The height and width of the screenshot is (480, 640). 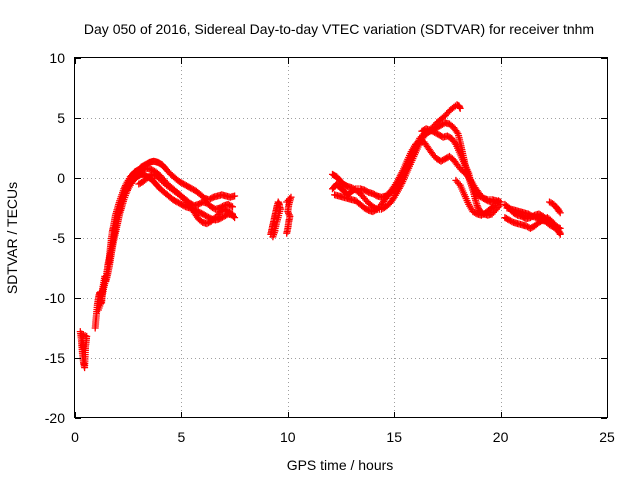 What do you see at coordinates (61, 118) in the screenshot?
I see `y-tick-label: 5` at bounding box center [61, 118].